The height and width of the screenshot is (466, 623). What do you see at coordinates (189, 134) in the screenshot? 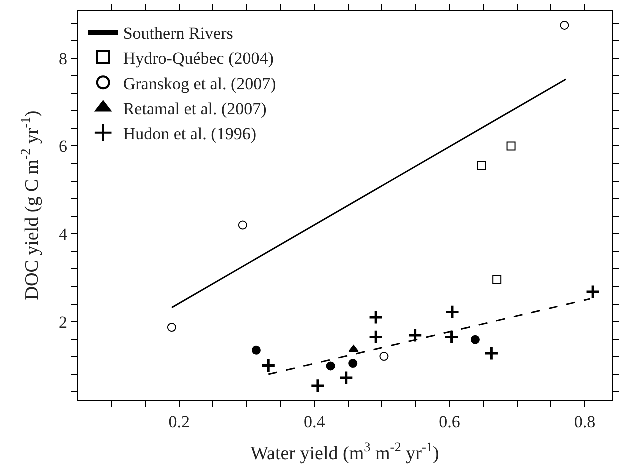
I see `legend-label: Hudon et al. (1996)` at bounding box center [189, 134].